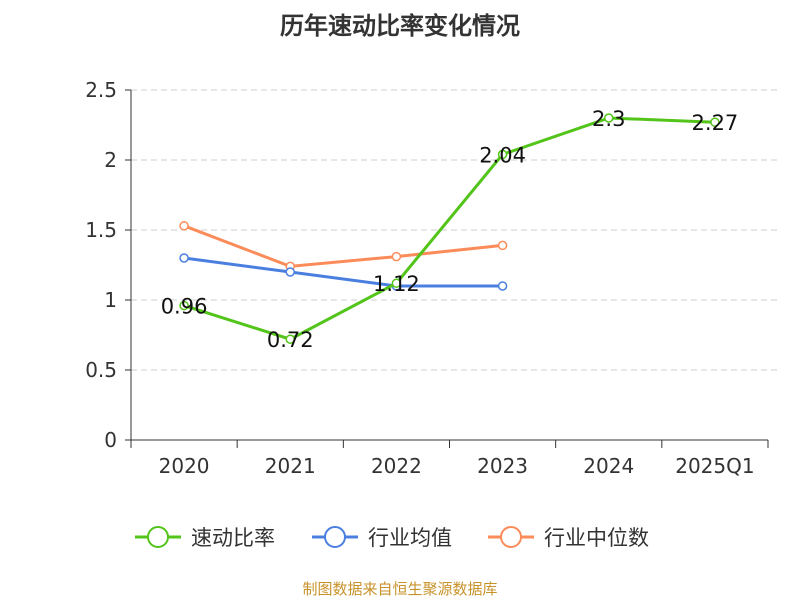 The image size is (800, 600). What do you see at coordinates (101, 90) in the screenshot?
I see `y-tick-label: 2.5` at bounding box center [101, 90].